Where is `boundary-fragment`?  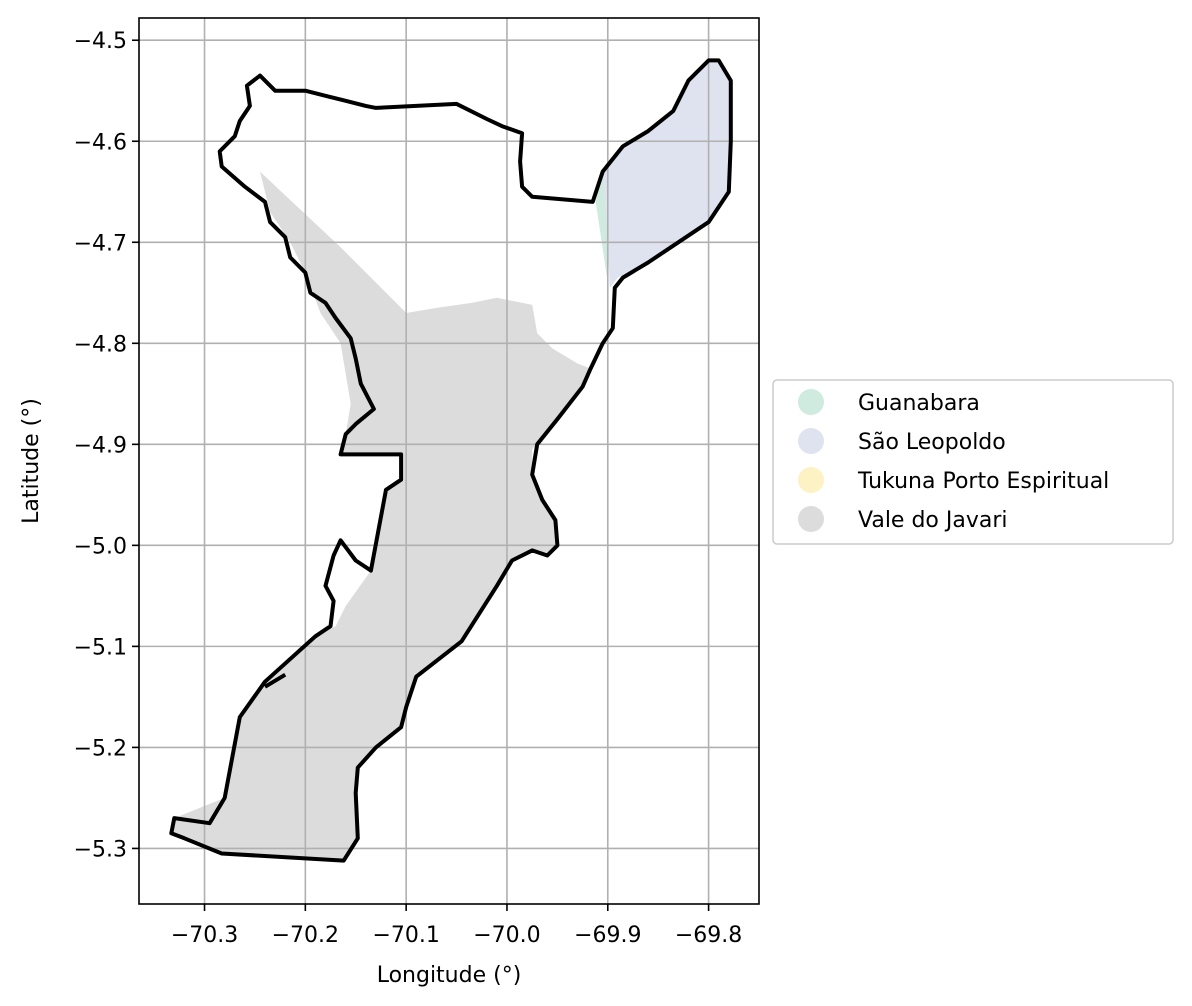 boundary-fragment is located at coordinates (275, 680).